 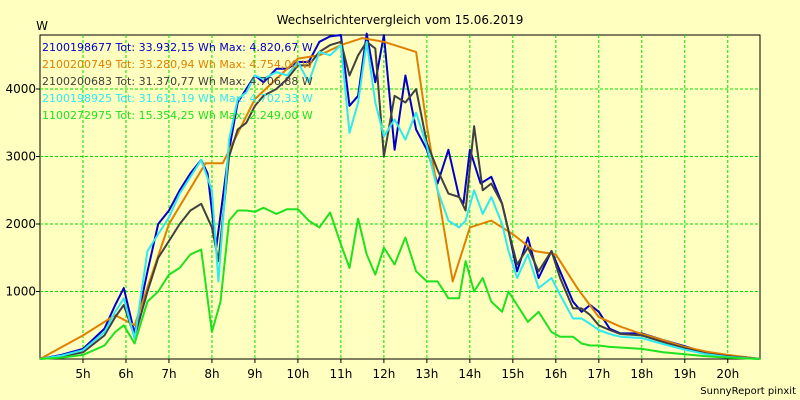 I want to click on x-tick-label: 9h, so click(x=254, y=374).